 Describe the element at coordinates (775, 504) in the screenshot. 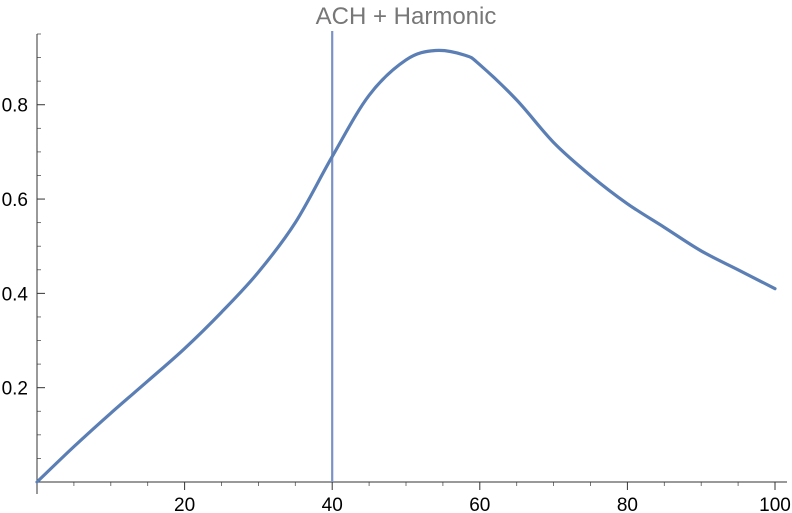

I see `x-tick-label: 100` at that location.